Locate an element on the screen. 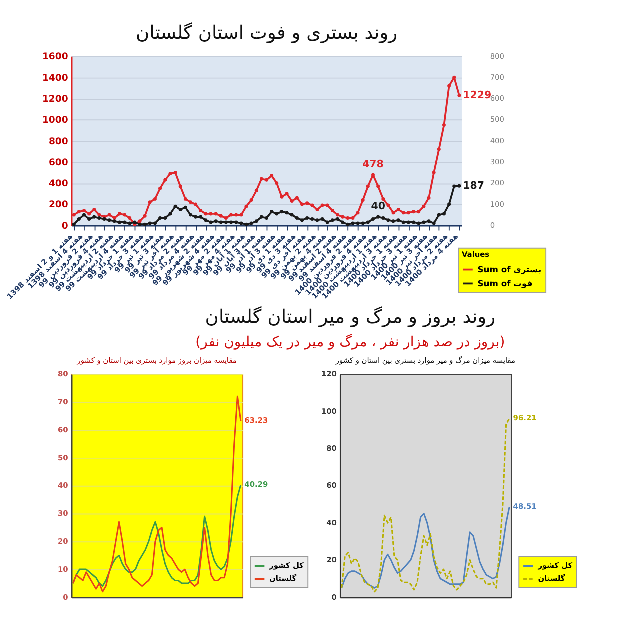 The width and height of the screenshot is (633, 640). y-tick-label: 30 is located at coordinates (63, 513).